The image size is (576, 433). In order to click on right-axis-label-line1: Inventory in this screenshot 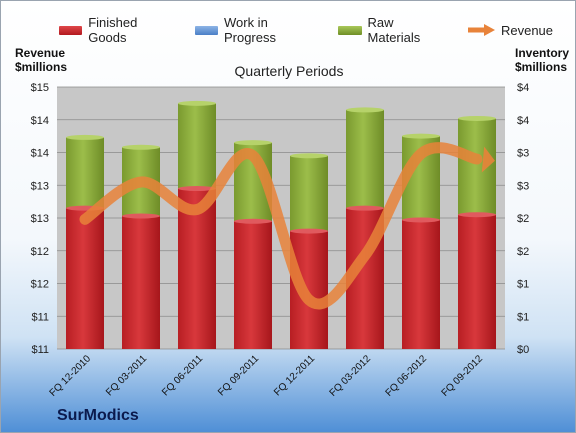, I will do `click(542, 53)`.